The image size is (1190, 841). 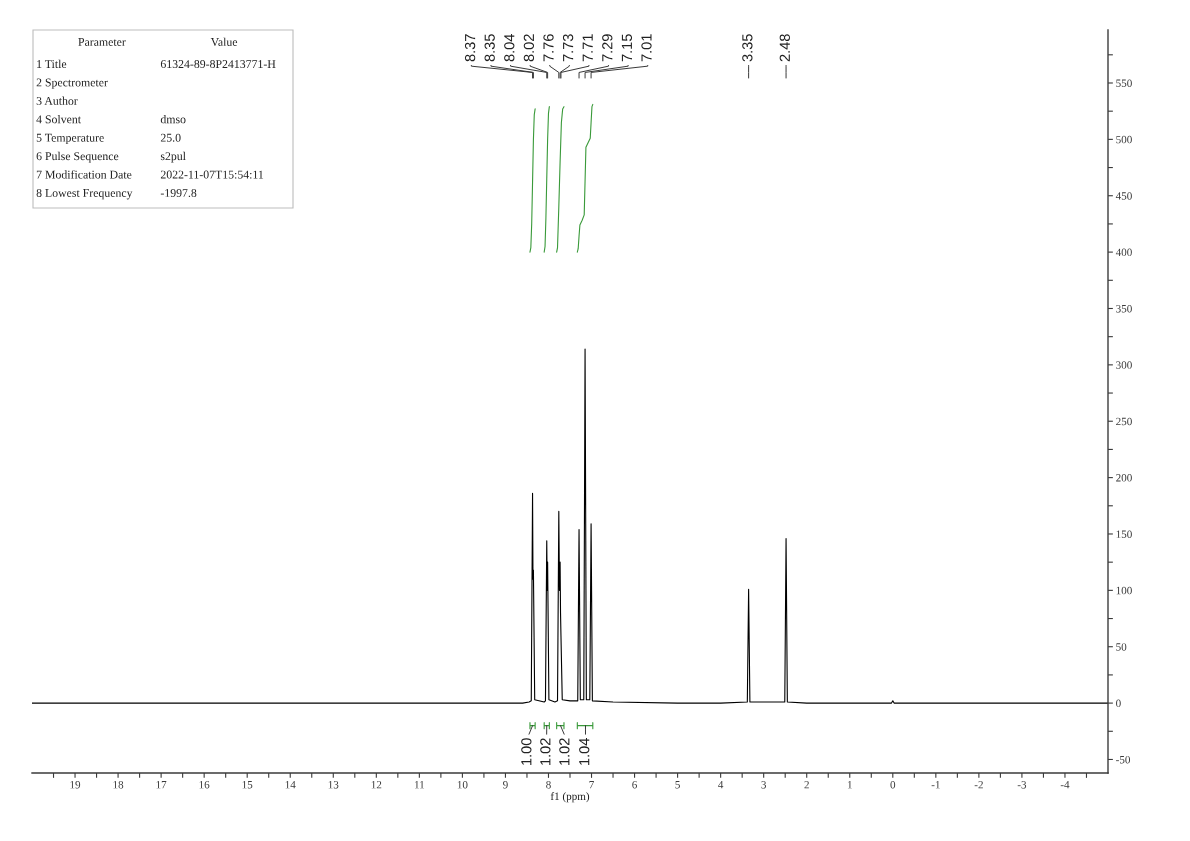 I want to click on annotation: 7.29, so click(x=607, y=48).